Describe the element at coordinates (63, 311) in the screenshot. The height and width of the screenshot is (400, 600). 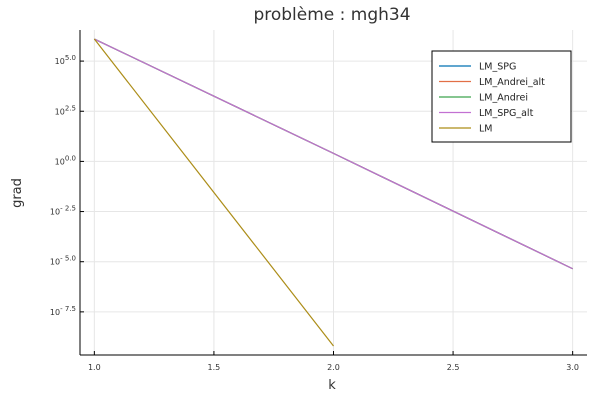
I see `y-tick-label: 10- 7.5` at that location.